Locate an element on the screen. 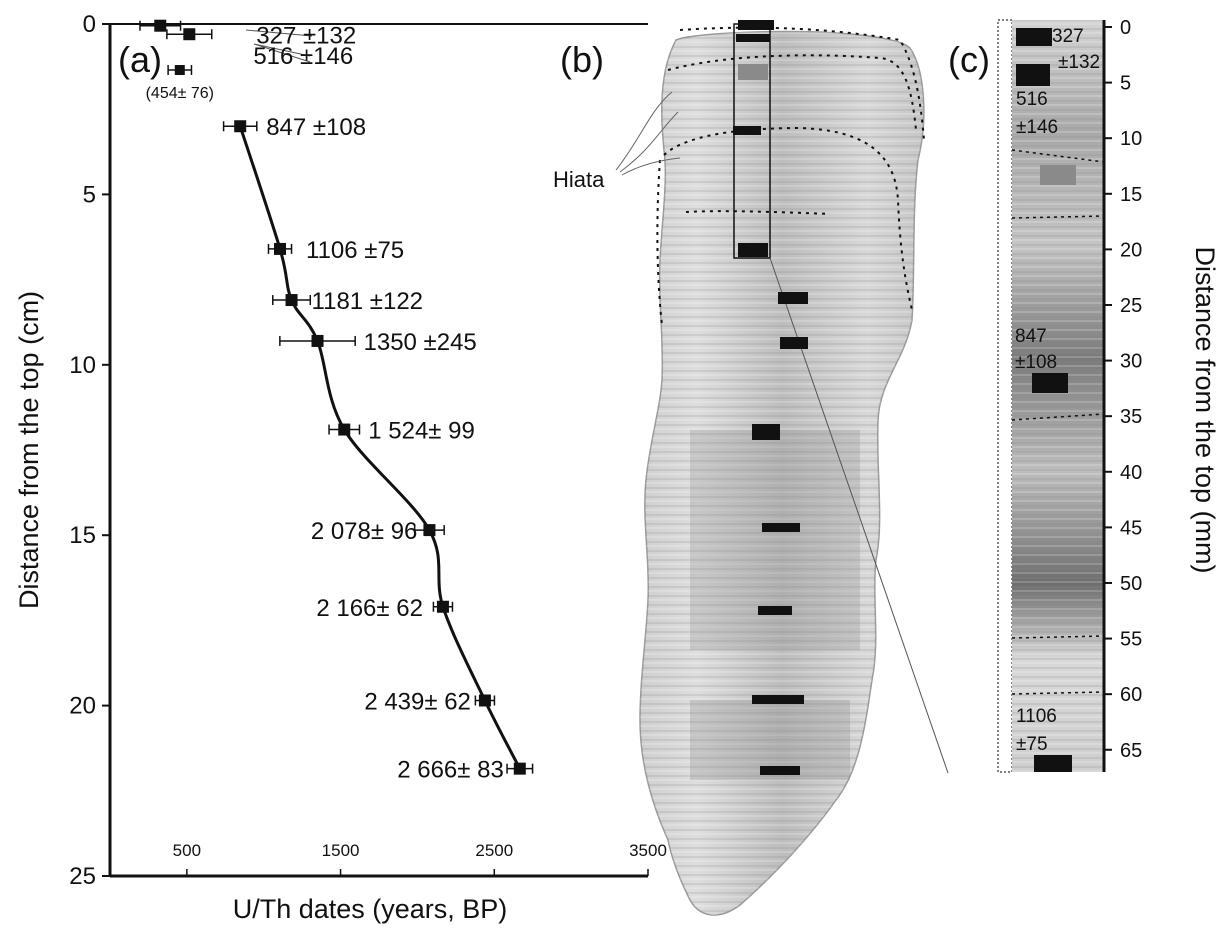 This screenshot has width=1222, height=935. core-hiatus-lines is located at coordinates (1058, 422).